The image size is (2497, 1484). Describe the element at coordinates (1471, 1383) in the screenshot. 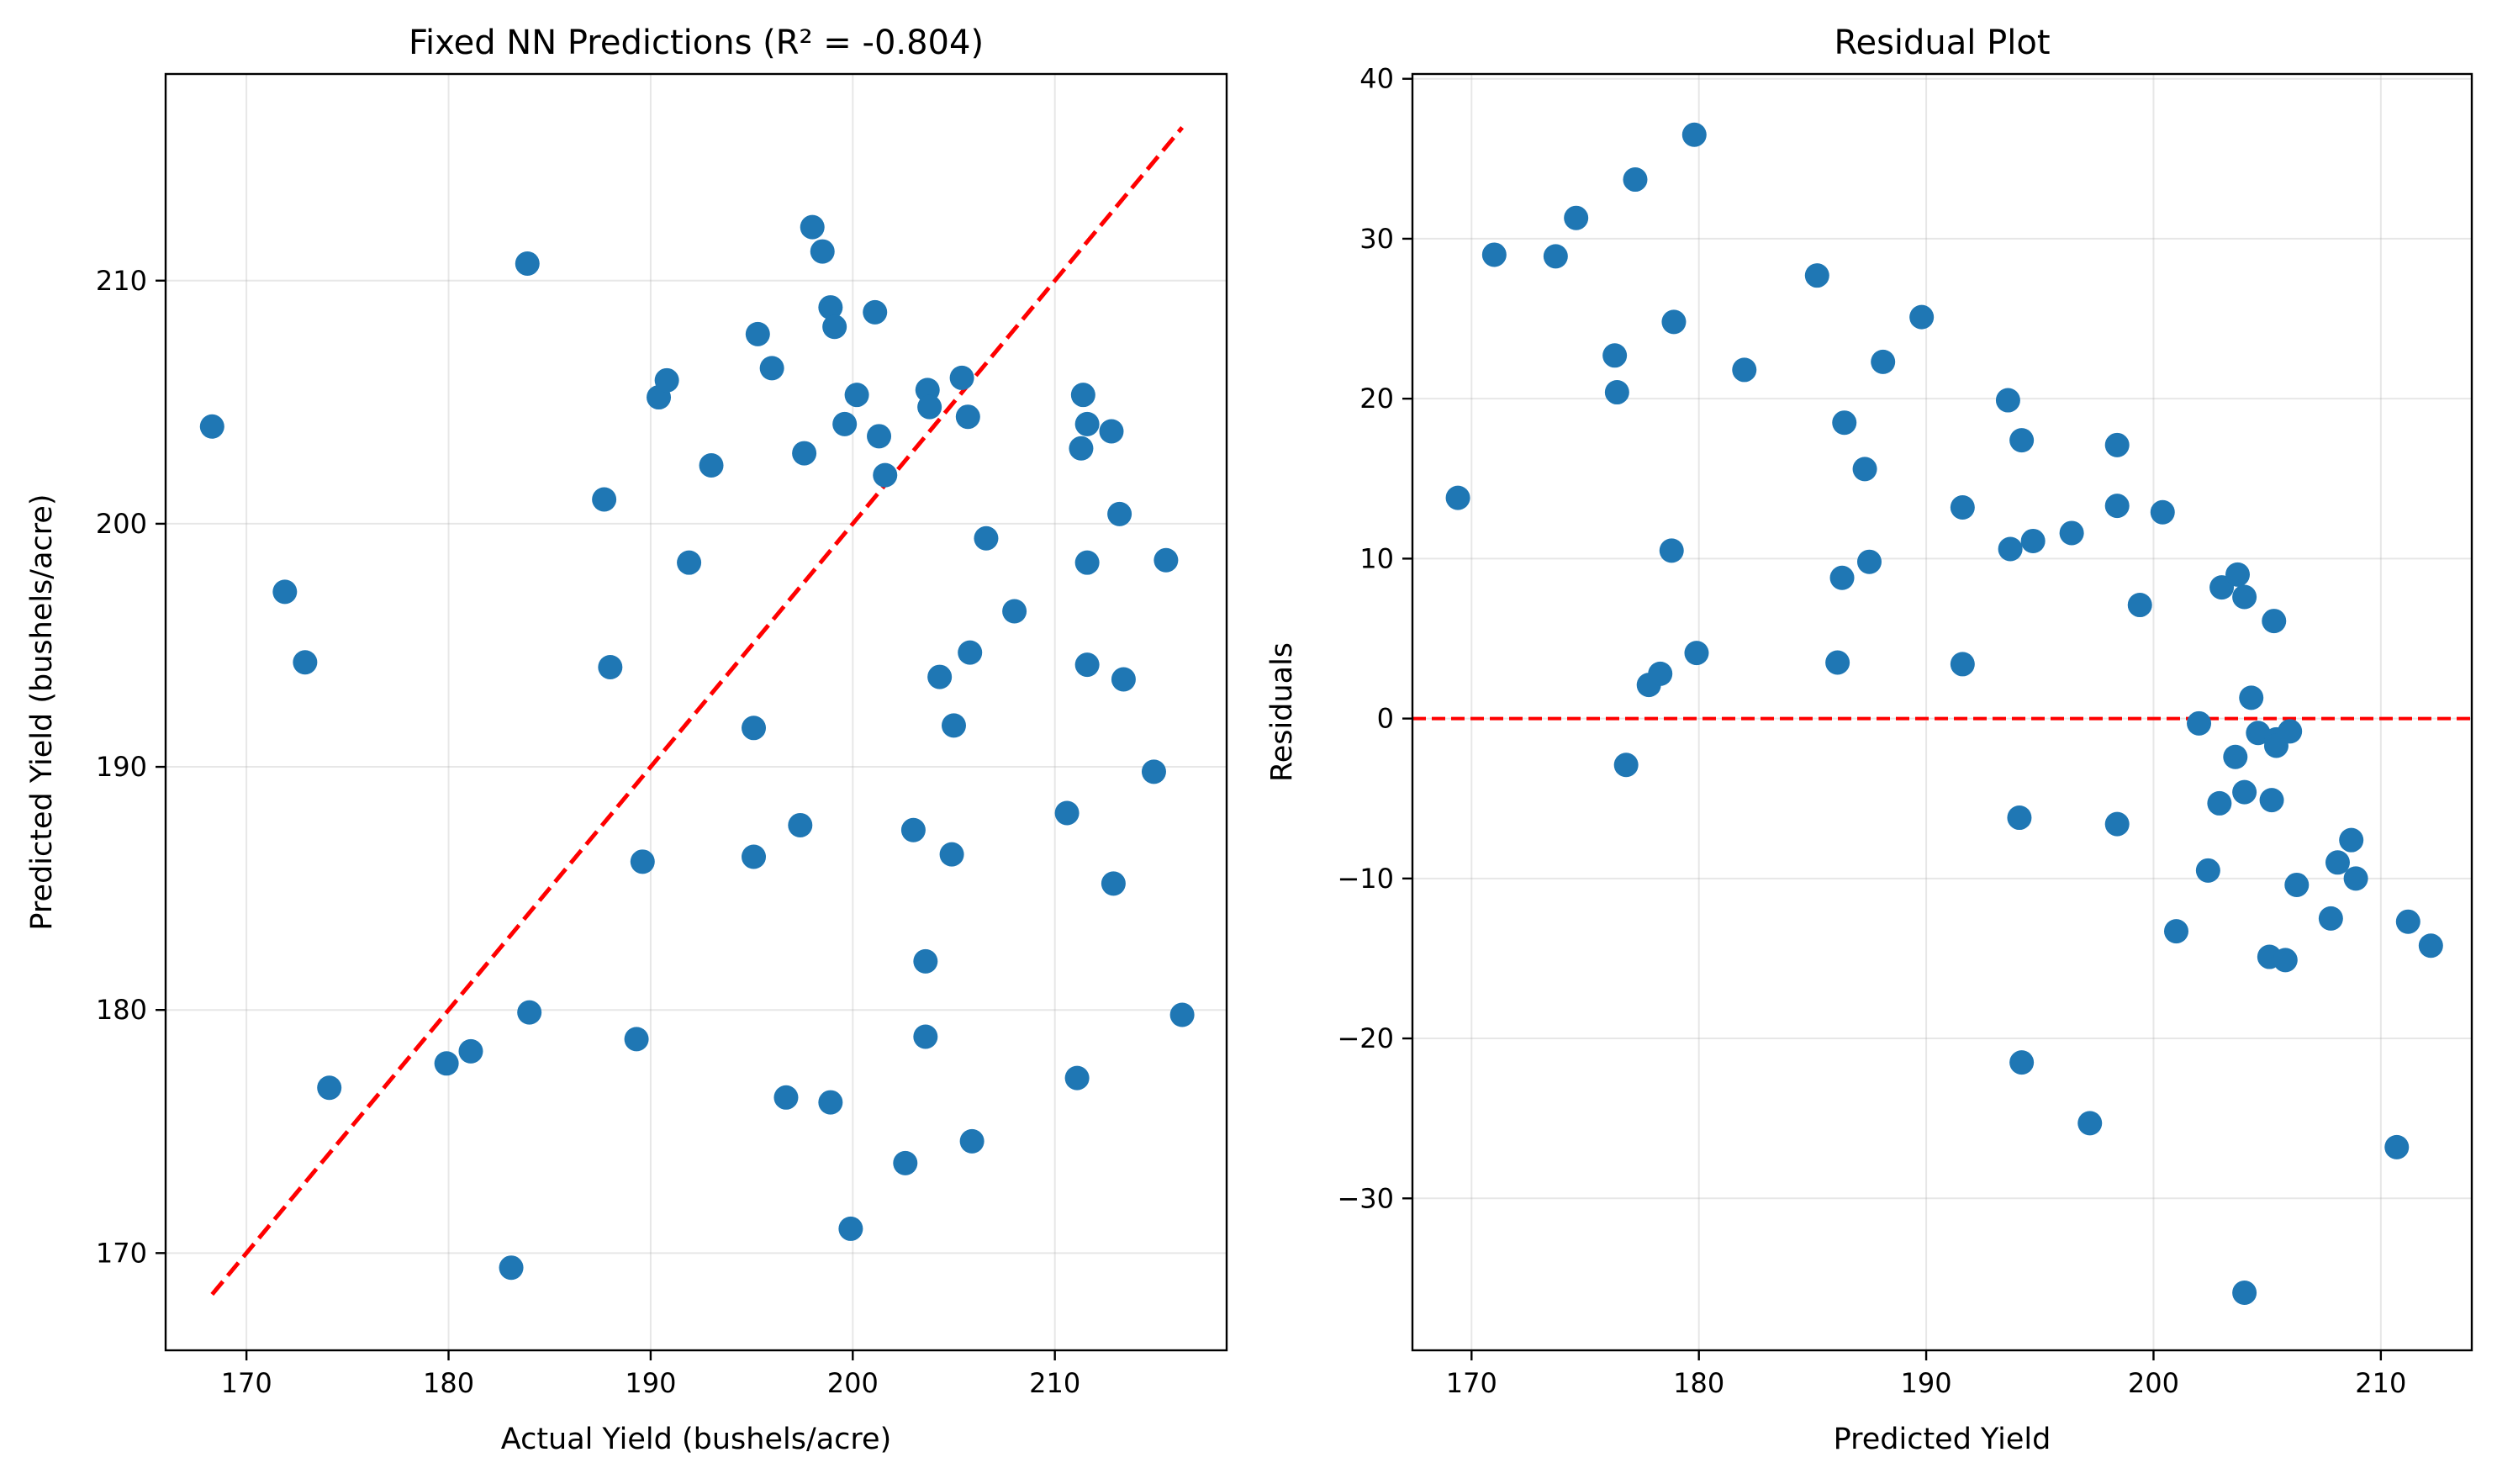

I see `residual-x-tick-label: 170` at that location.